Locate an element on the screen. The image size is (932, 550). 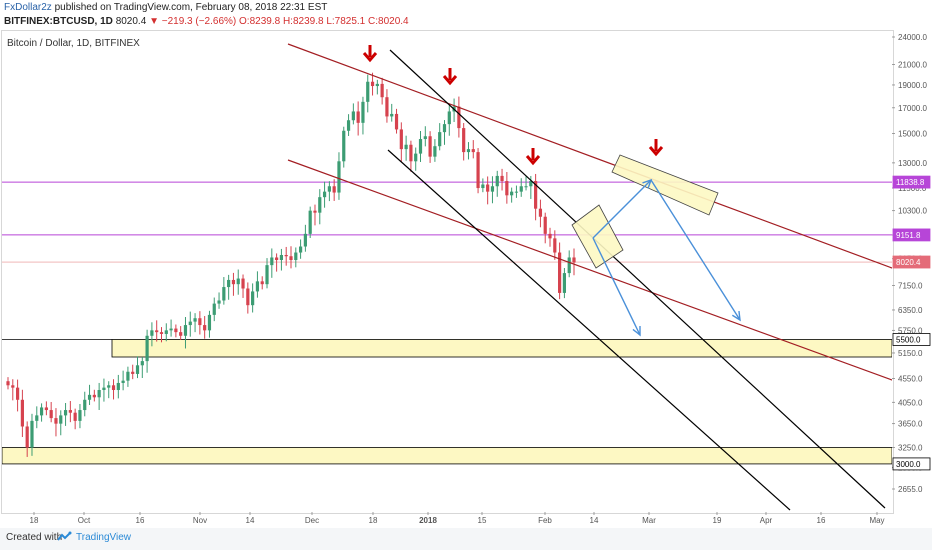
footer-bar: Created with TradingView is located at coordinates (466, 539).